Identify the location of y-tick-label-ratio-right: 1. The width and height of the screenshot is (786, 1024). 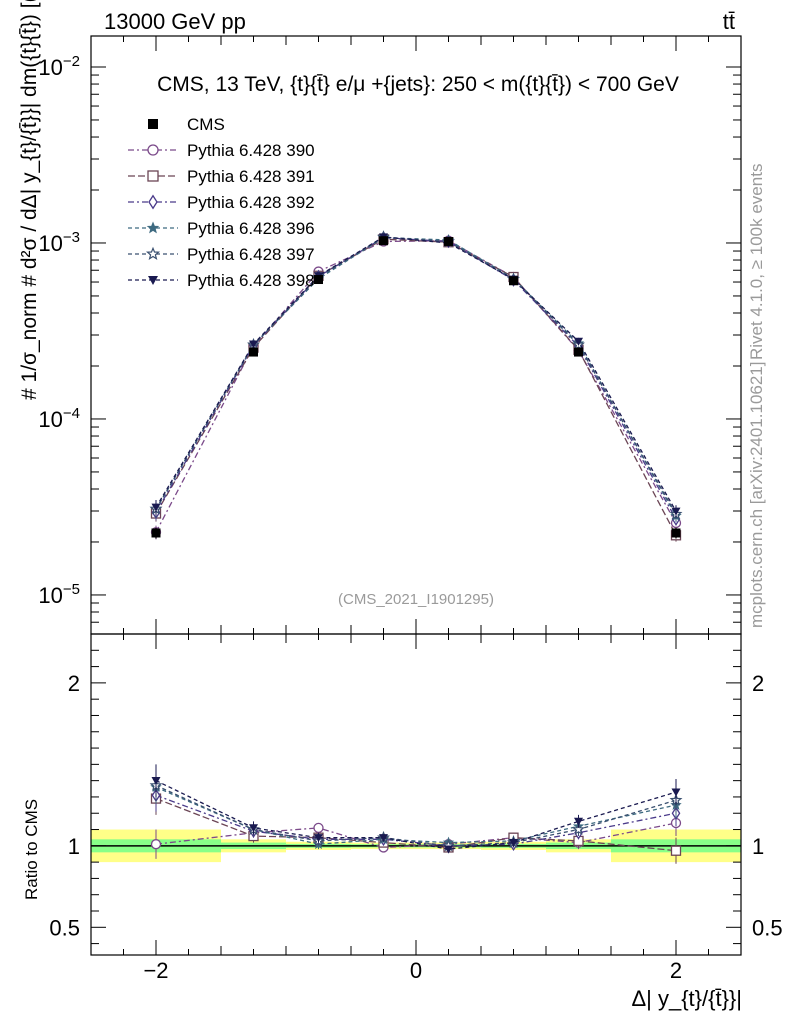
(758, 846).